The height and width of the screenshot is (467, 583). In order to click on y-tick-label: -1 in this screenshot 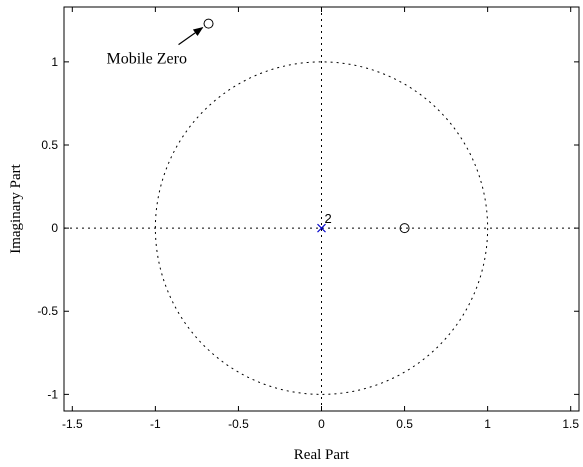, I will do `click(52, 394)`.